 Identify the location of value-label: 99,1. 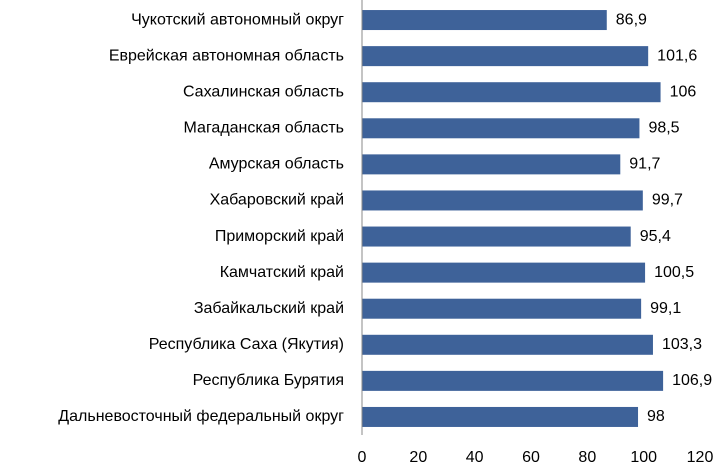
(665, 308).